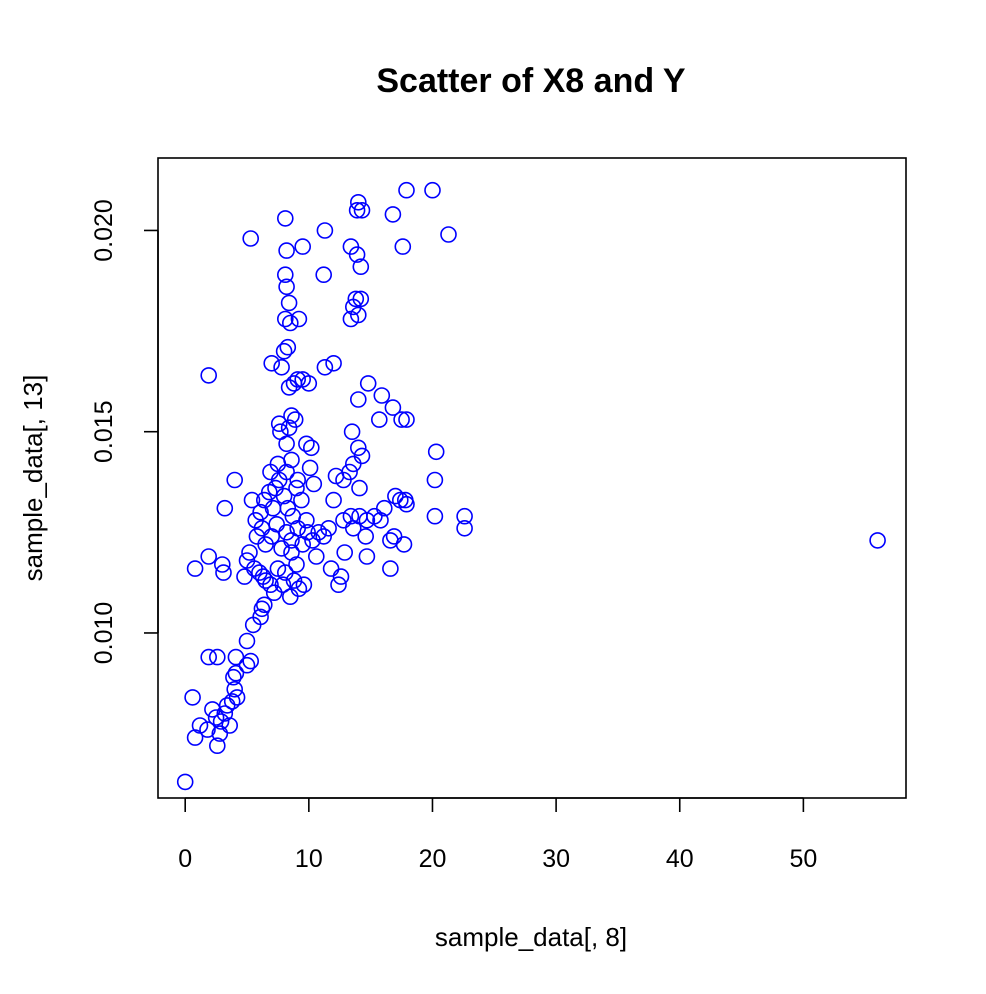 The image size is (986, 994). What do you see at coordinates (531, 81) in the screenshot?
I see `chart-title: Scatter of X8 and Y` at bounding box center [531, 81].